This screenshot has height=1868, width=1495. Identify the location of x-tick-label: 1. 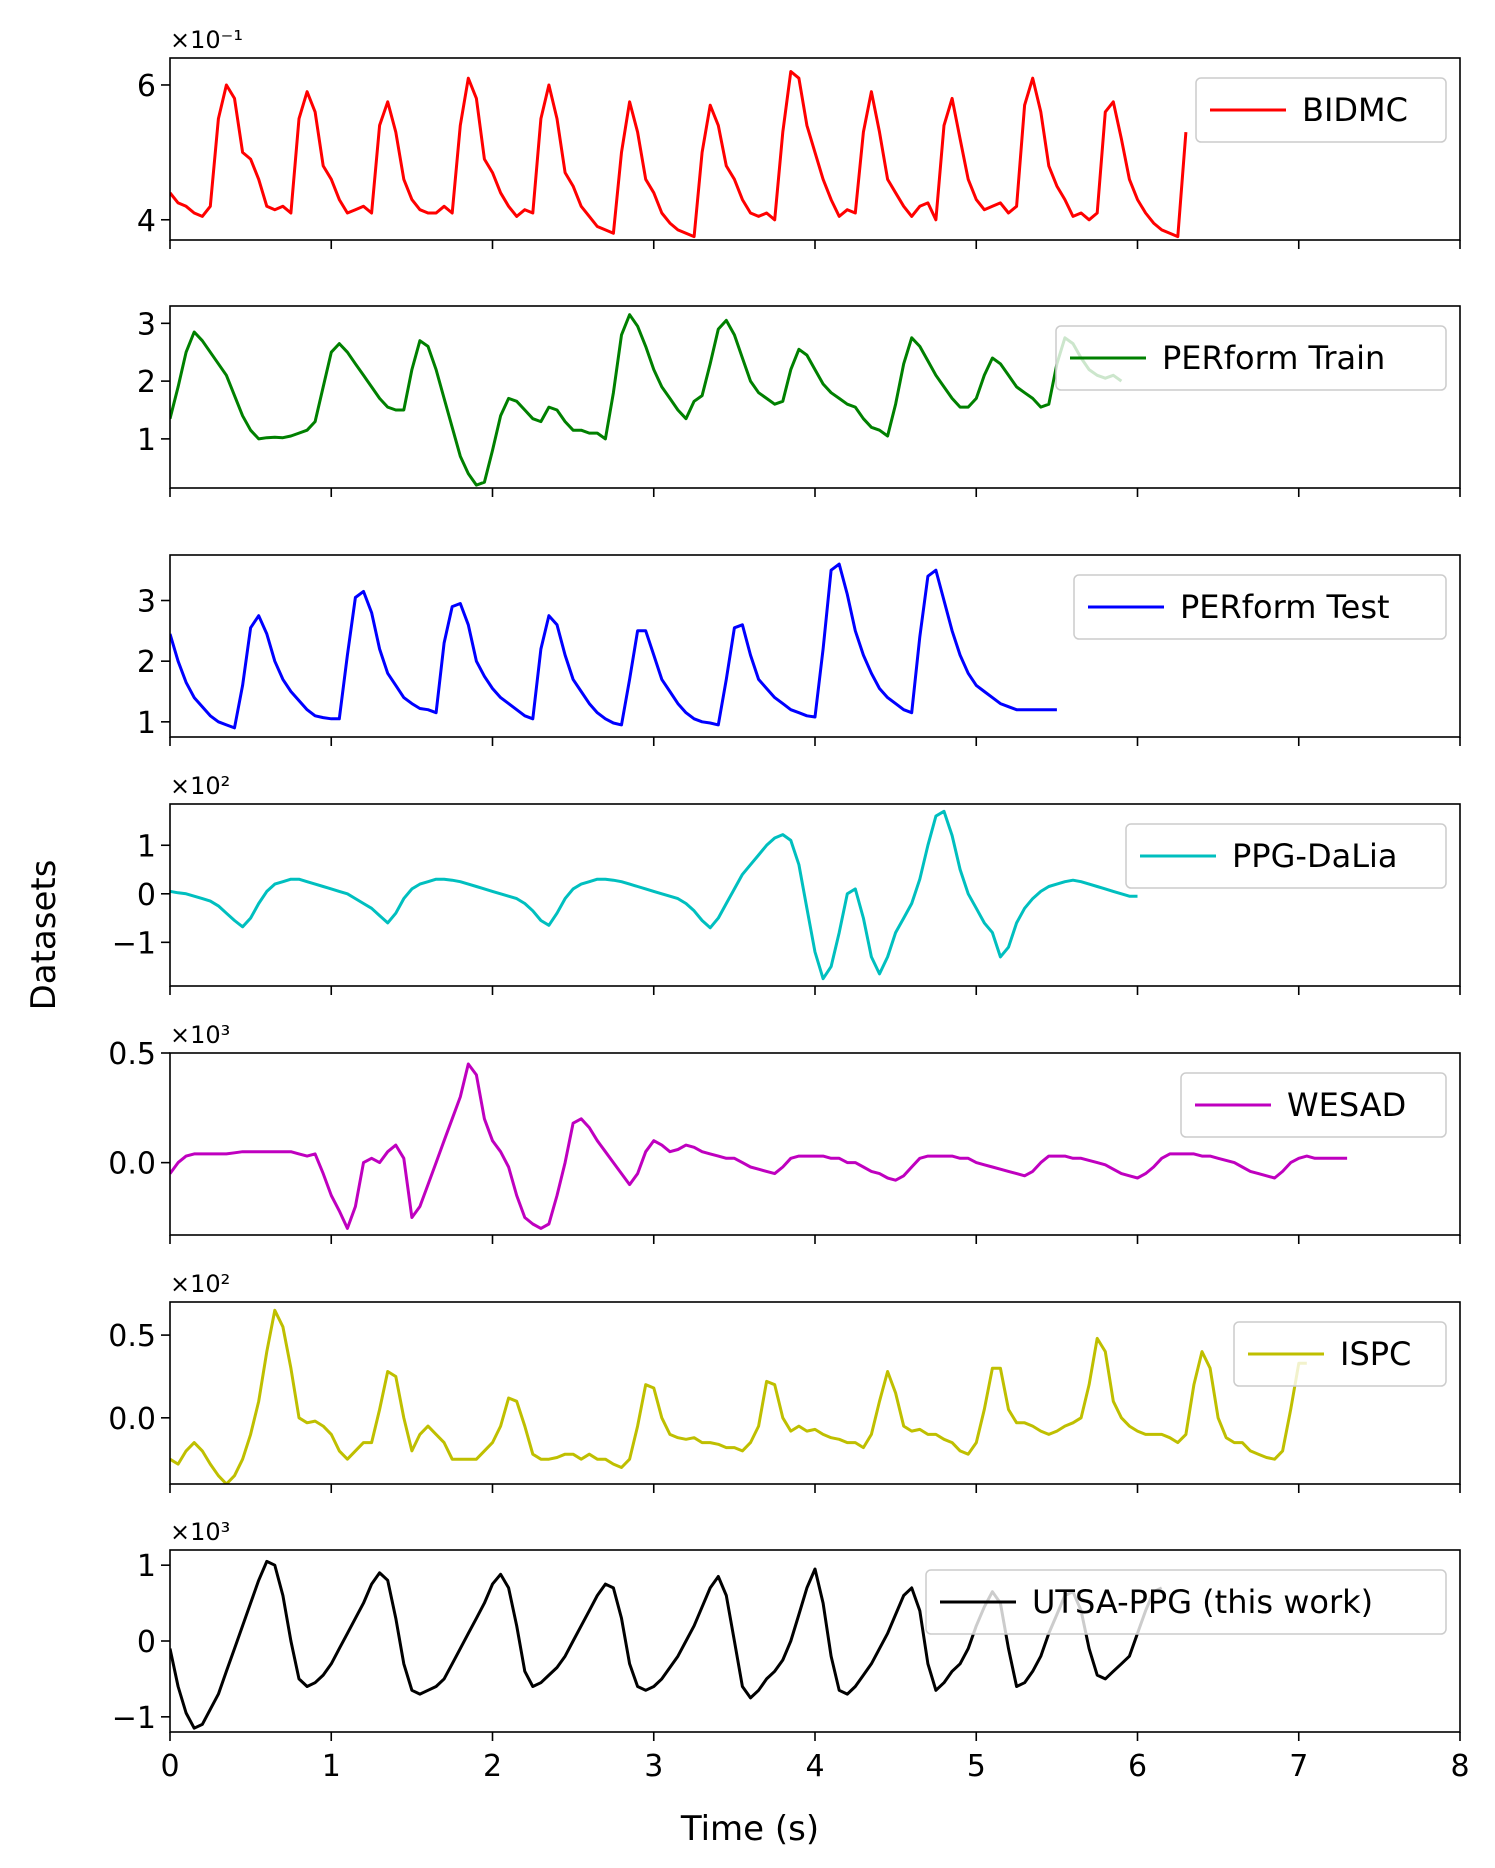
(331, 1766).